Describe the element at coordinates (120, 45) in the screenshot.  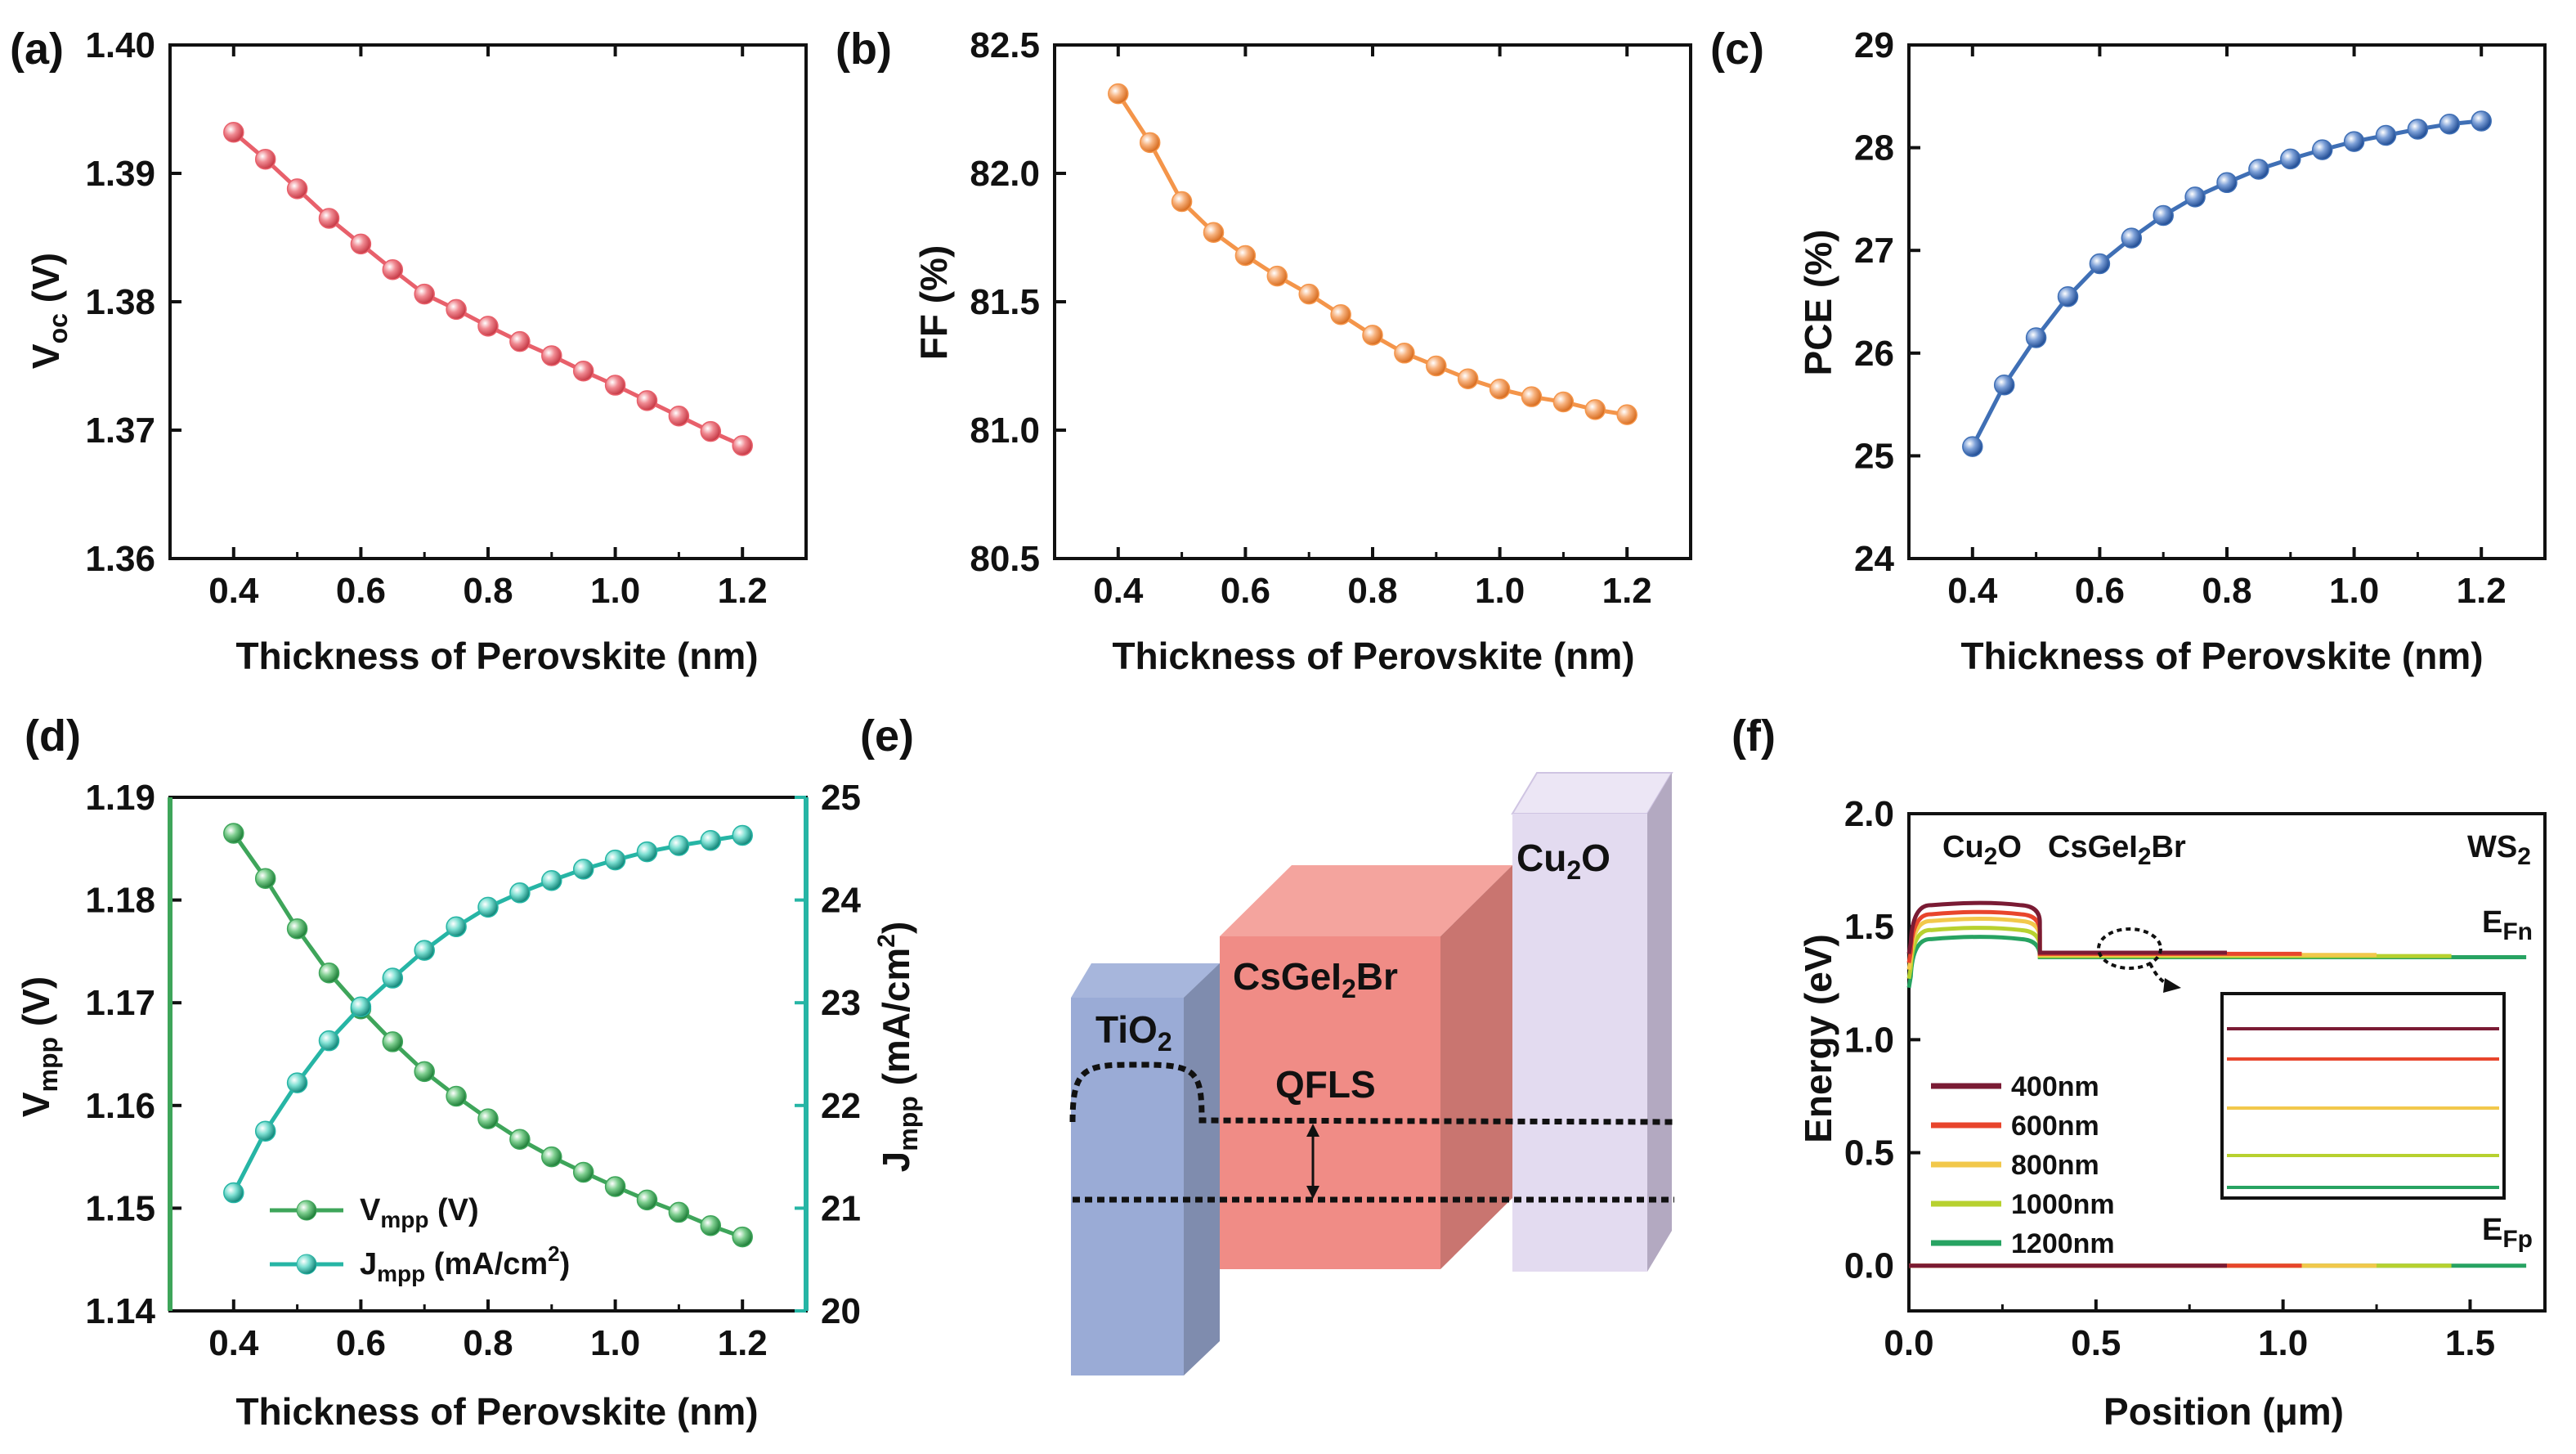
I see `y-tick-label: 1.40` at that location.